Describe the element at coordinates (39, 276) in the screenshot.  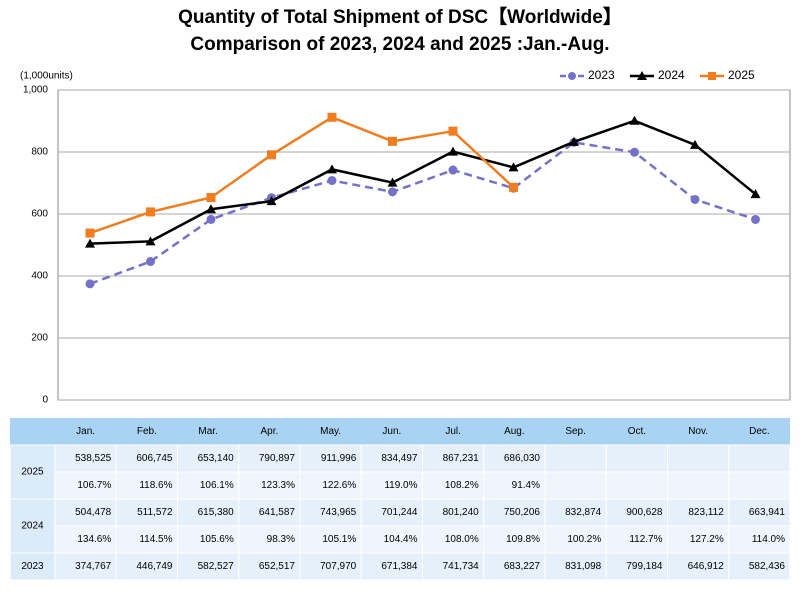
I see `y-tick-label: 400` at that location.